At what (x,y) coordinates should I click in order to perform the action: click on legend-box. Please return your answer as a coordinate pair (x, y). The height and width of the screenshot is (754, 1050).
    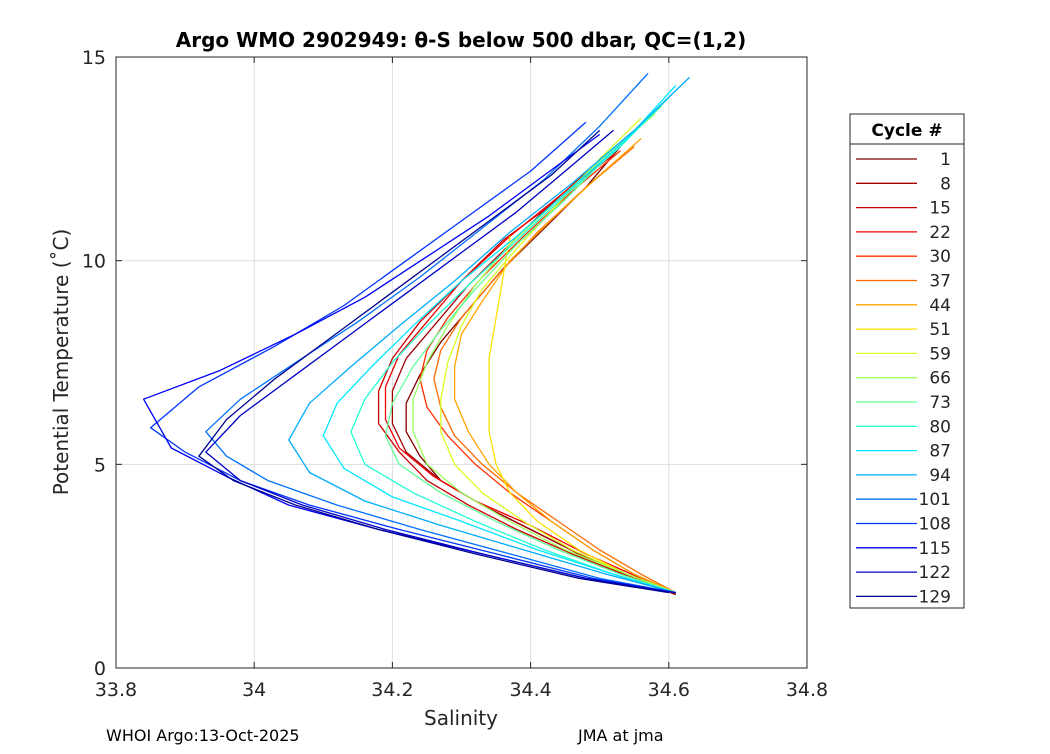
    Looking at the image, I should click on (907, 361).